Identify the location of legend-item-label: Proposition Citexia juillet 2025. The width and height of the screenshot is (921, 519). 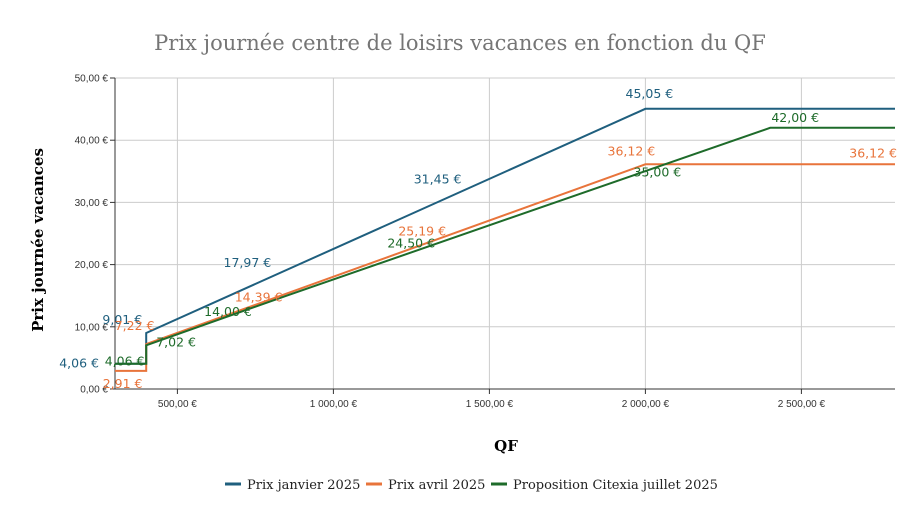
(615, 485).